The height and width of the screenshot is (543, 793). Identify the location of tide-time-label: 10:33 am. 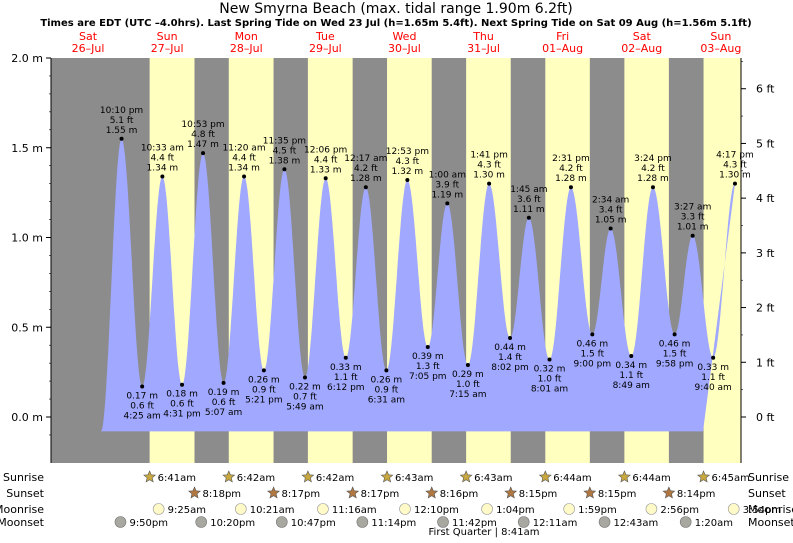
(162, 148).